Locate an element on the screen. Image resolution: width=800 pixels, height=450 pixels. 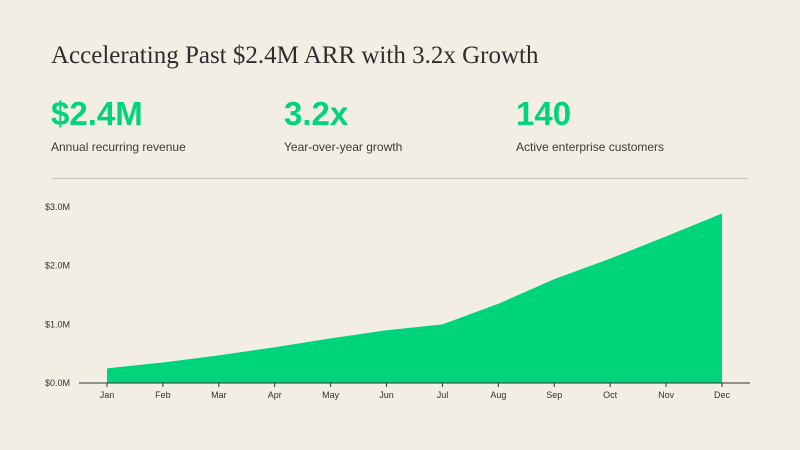
stat-label: Active enterprise customers is located at coordinates (590, 147).